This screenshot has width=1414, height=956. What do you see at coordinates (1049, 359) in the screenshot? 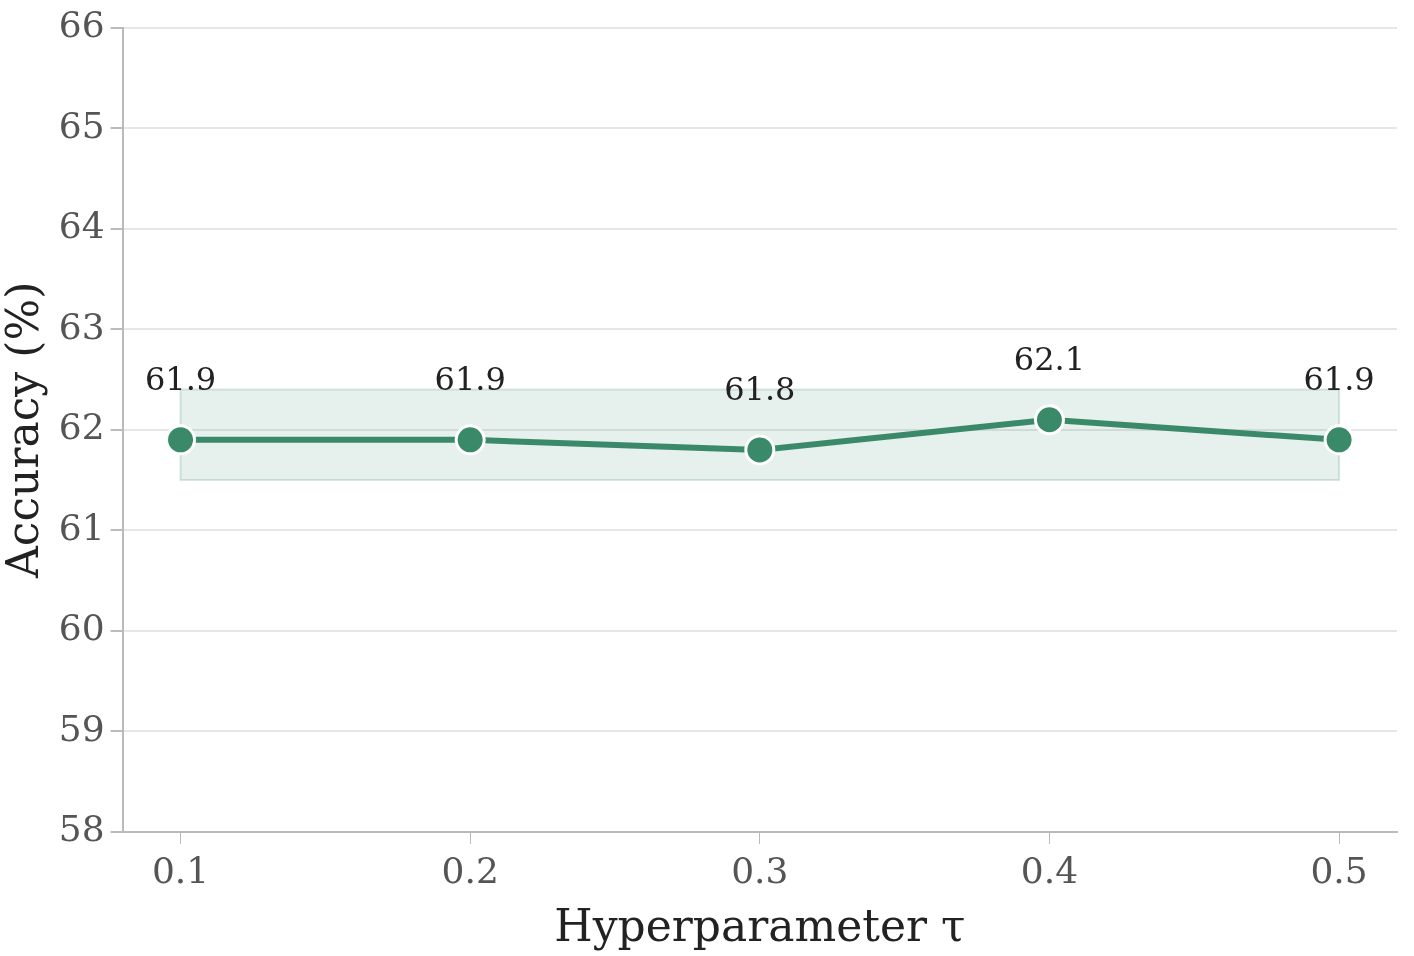
I see `data-label: 62.1` at bounding box center [1049, 359].